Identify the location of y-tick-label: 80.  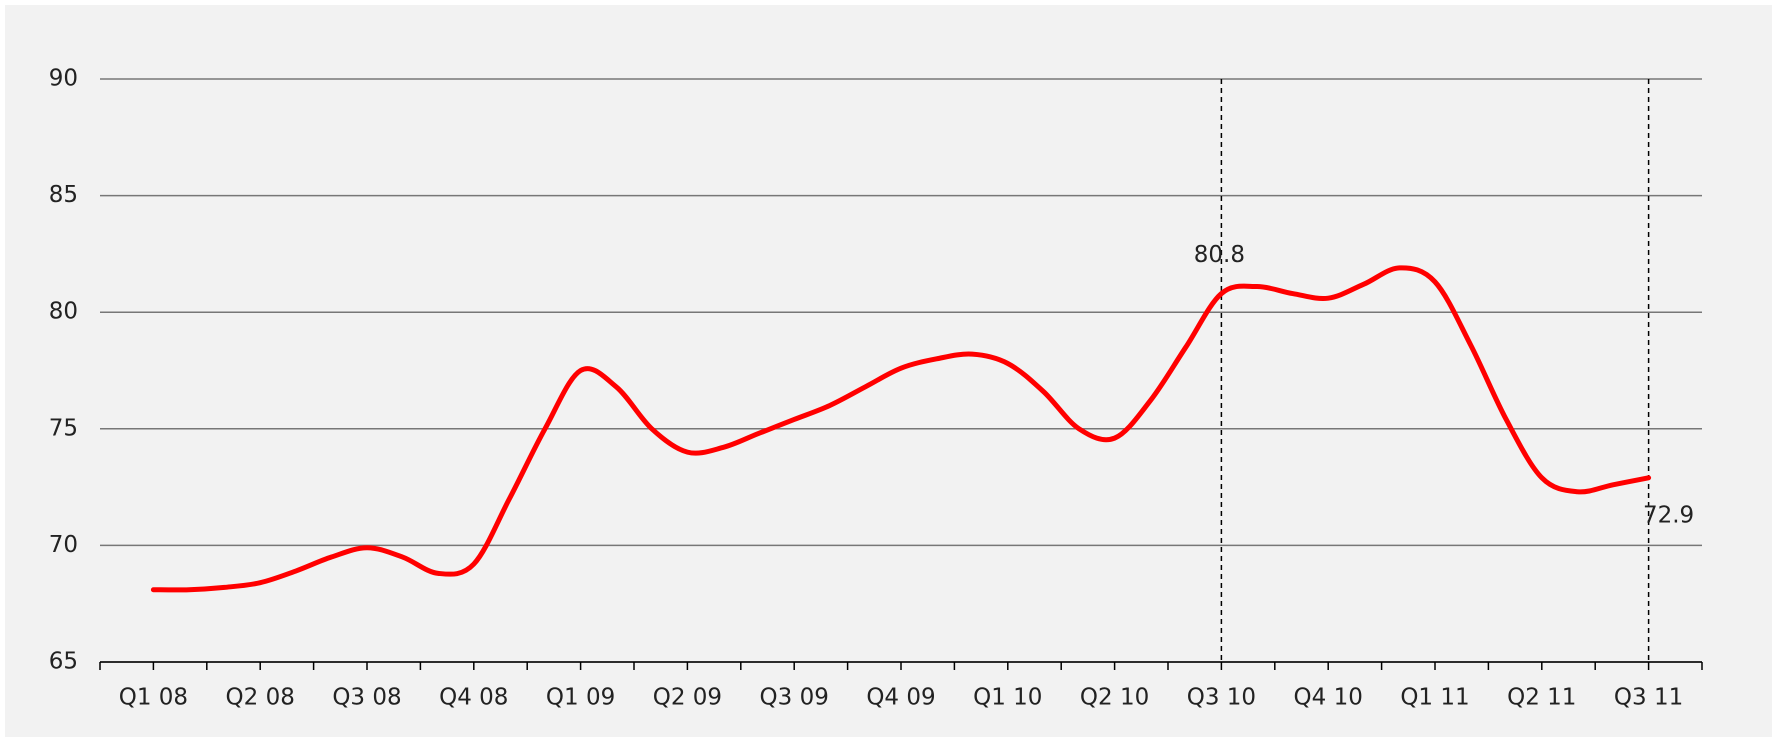
(63, 312).